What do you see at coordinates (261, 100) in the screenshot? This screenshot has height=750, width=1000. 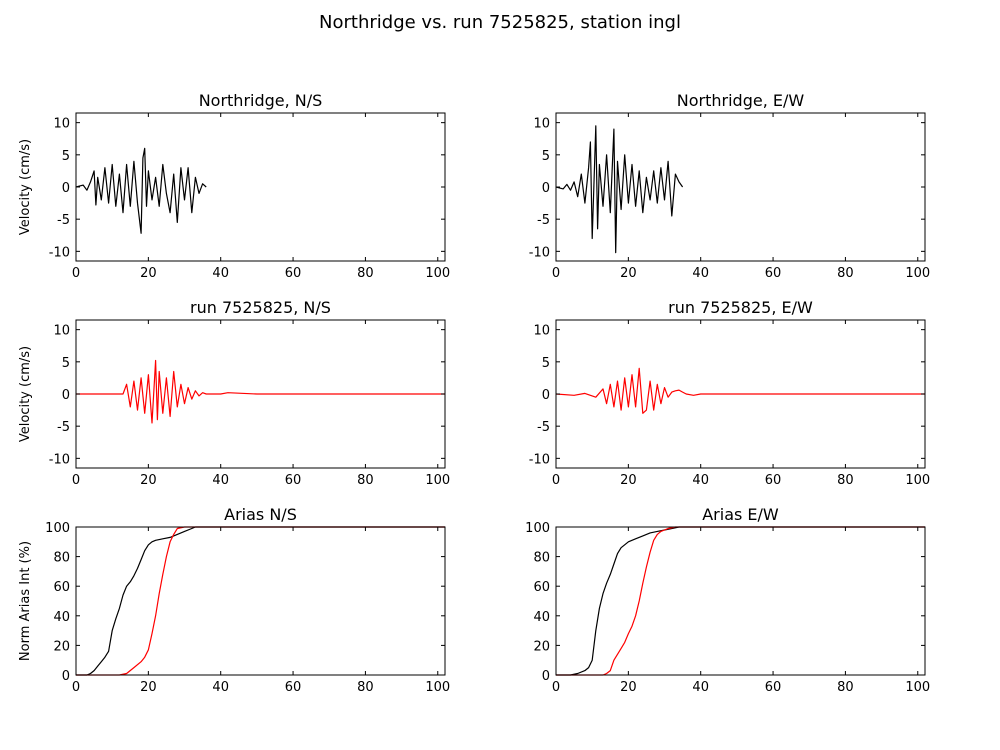 I see `subplot-title: Northridge, N/S` at bounding box center [261, 100].